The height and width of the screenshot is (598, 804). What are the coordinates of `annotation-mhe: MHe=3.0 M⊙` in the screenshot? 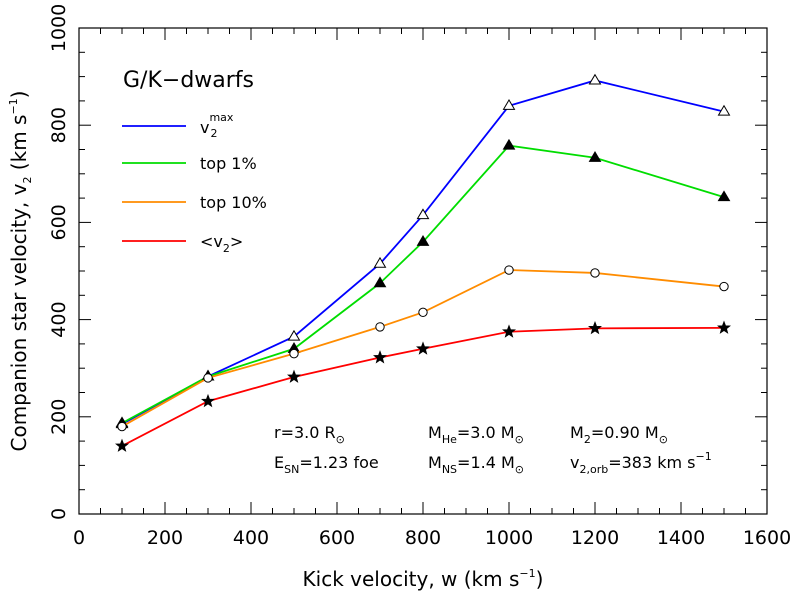 It's located at (476, 434).